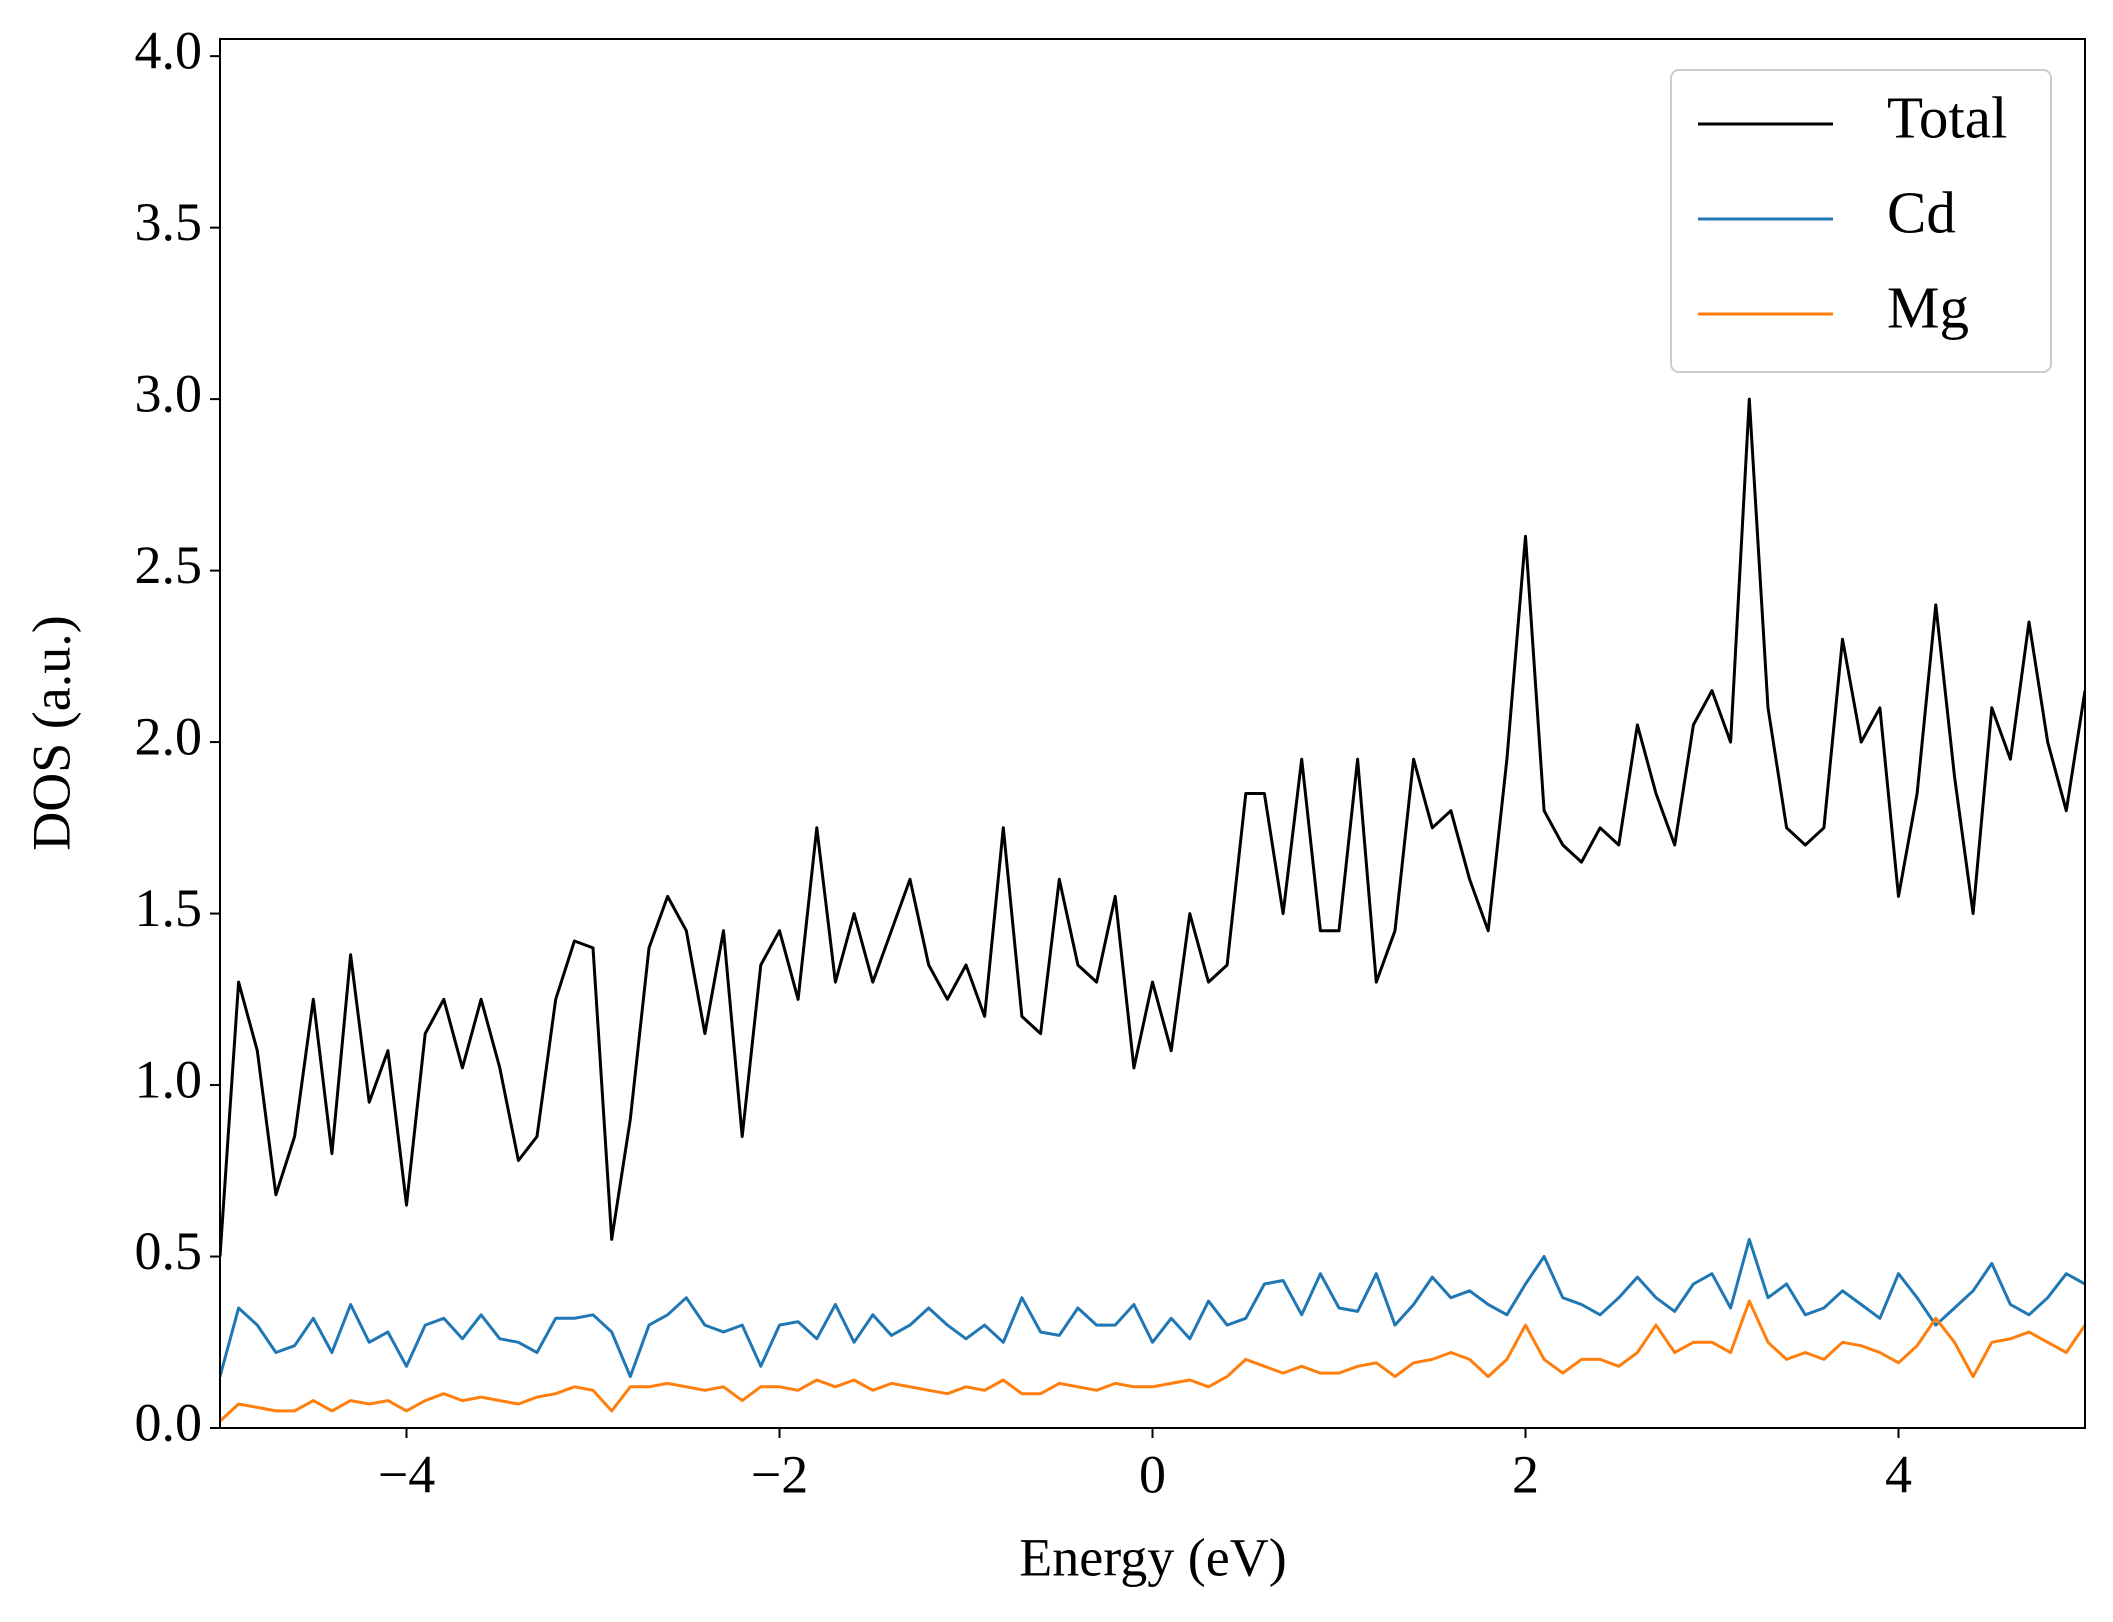  What do you see at coordinates (1152, 1474) in the screenshot?
I see `x-tick-label: 0` at bounding box center [1152, 1474].